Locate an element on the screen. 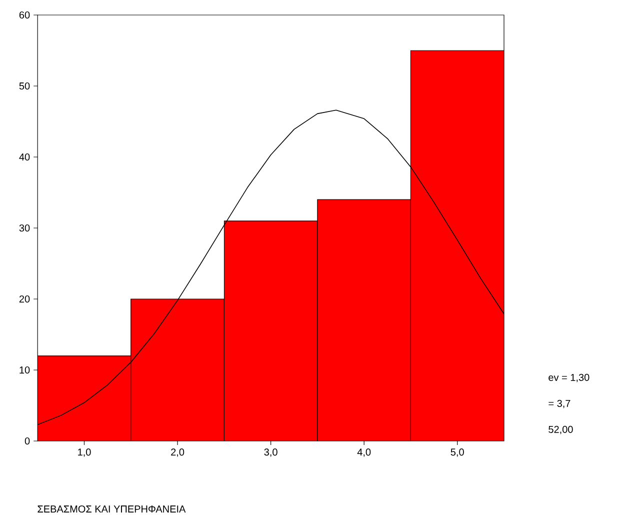 The image size is (624, 515). x-tick-label: 5,0 is located at coordinates (457, 452).